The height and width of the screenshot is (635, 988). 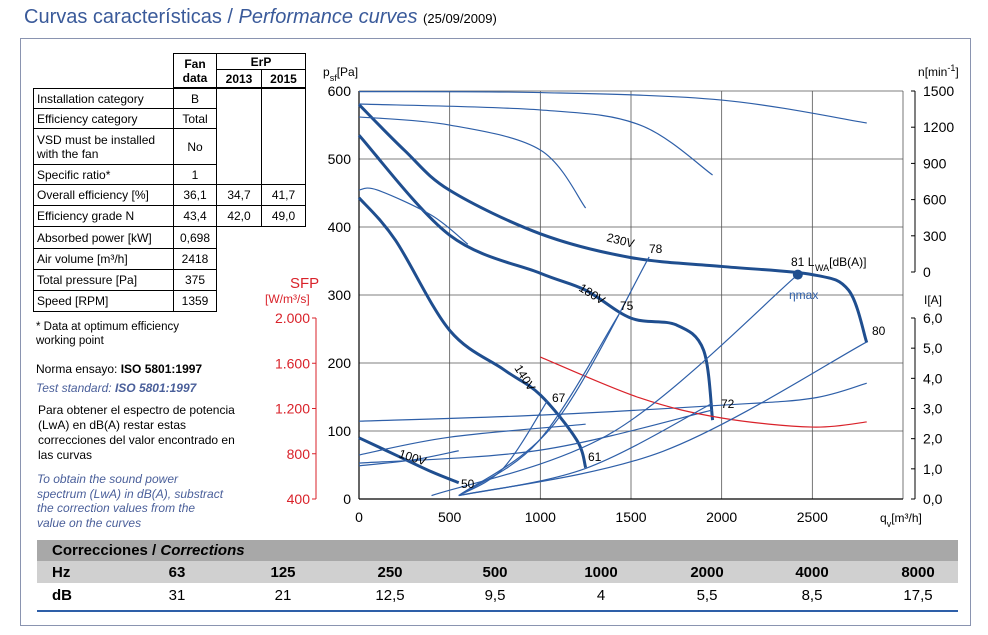 What do you see at coordinates (933, 469) in the screenshot?
I see `tick-label: 1,0` at bounding box center [933, 469].